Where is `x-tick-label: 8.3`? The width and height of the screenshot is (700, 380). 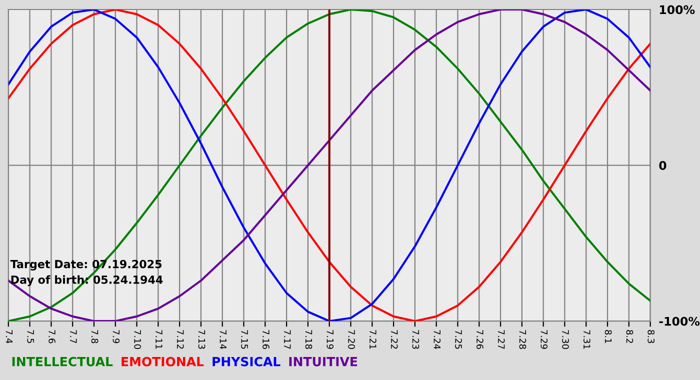 x-tick-label: 8.3 is located at coordinates (651, 337).